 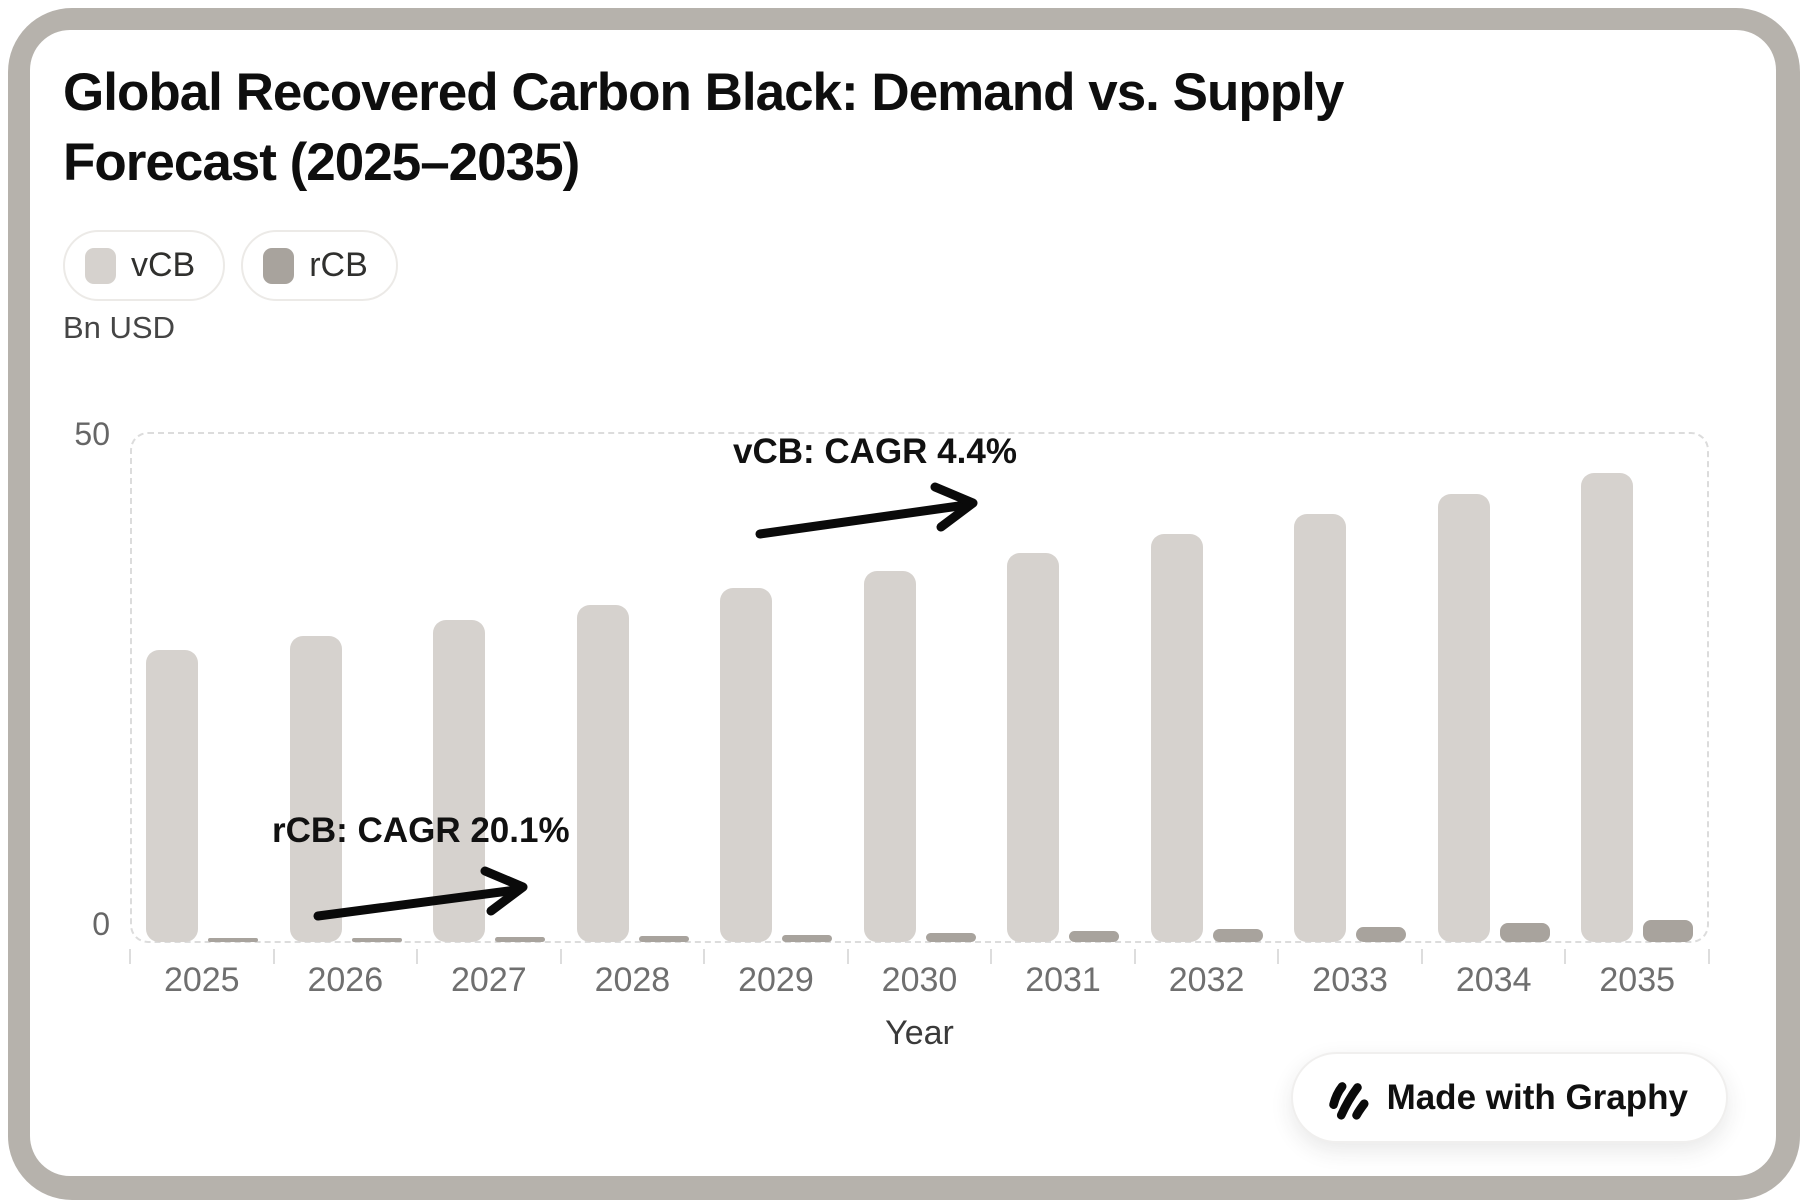 What do you see at coordinates (632, 980) in the screenshot?
I see `x-label-2028: 2028` at bounding box center [632, 980].